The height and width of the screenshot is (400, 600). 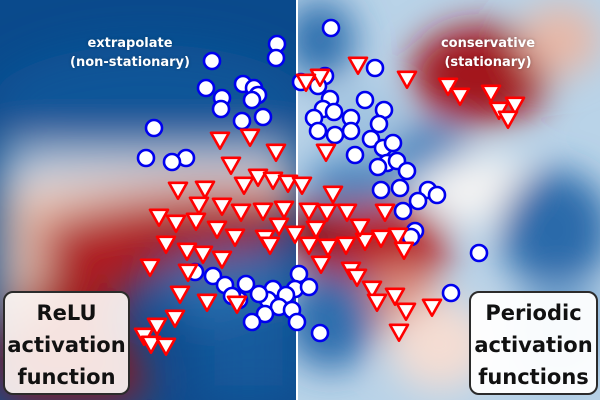 I want to click on periodic-activation-label: Periodic activation functions, so click(x=533, y=343).